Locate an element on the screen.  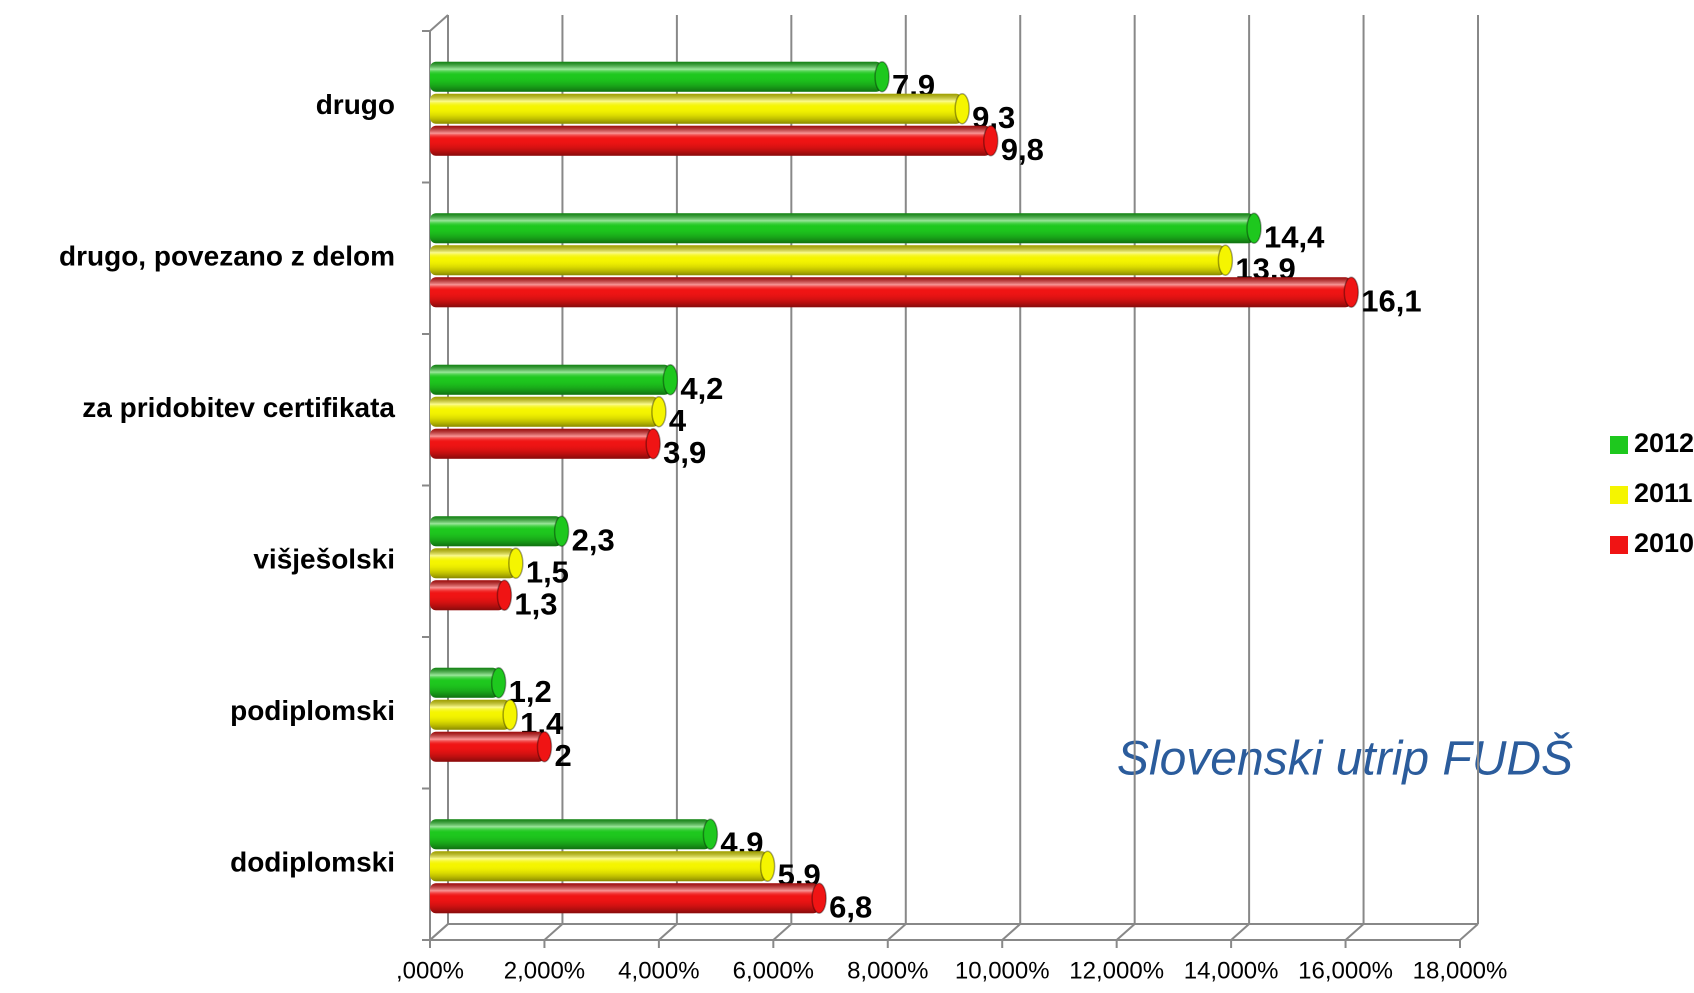
x-tick-label: 18,000% is located at coordinates (1460, 970).